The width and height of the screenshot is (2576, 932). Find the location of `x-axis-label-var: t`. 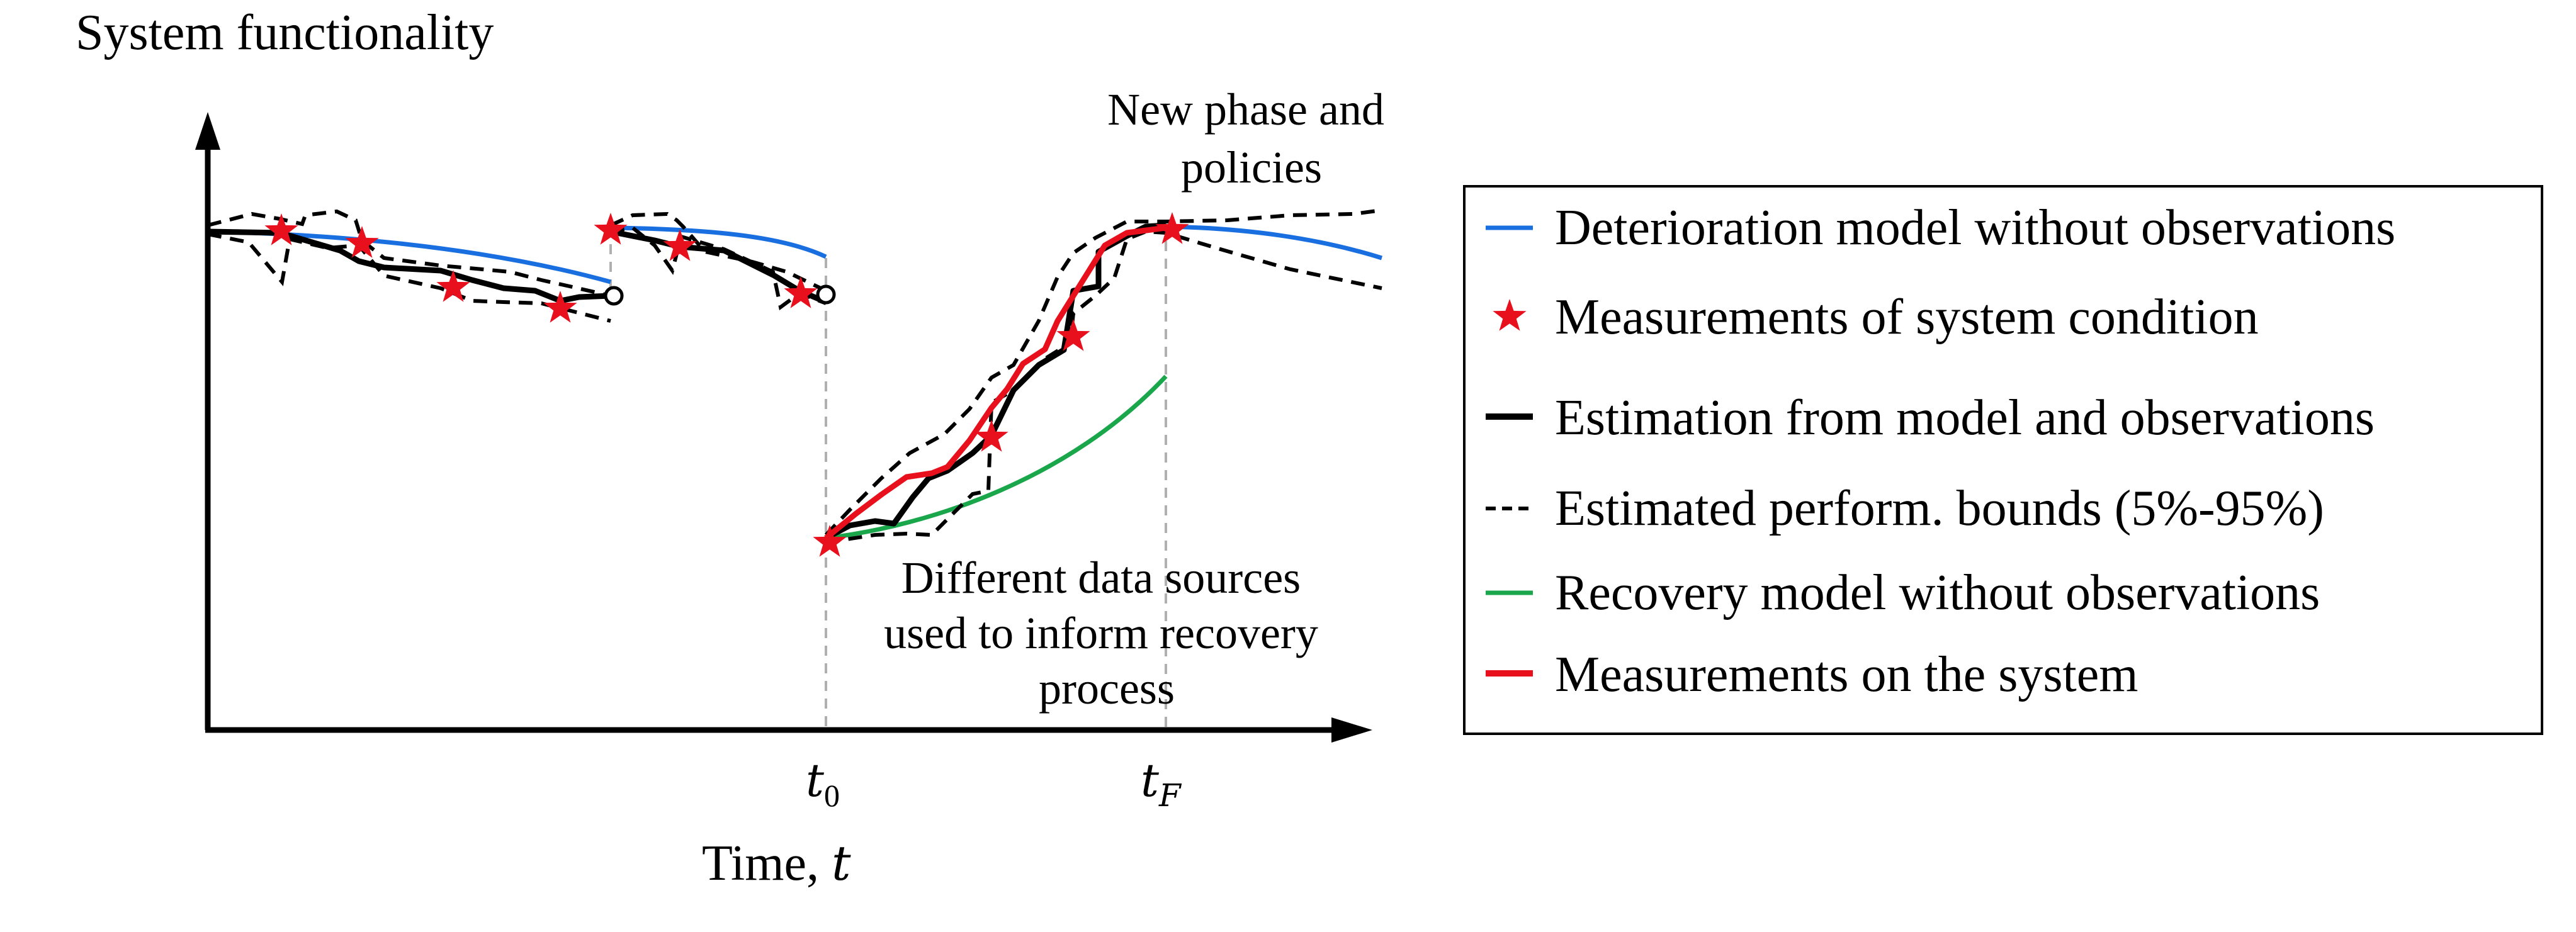

x-axis-label-var: t is located at coordinates (841, 863).